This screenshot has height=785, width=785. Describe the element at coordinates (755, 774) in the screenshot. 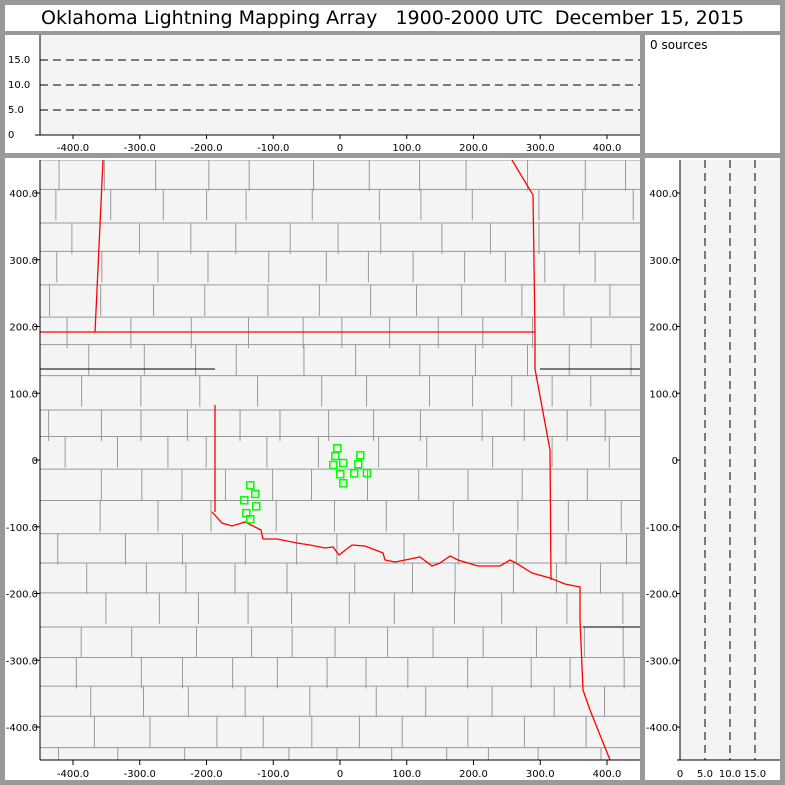

I see `x-tick-label: 15.0` at that location.